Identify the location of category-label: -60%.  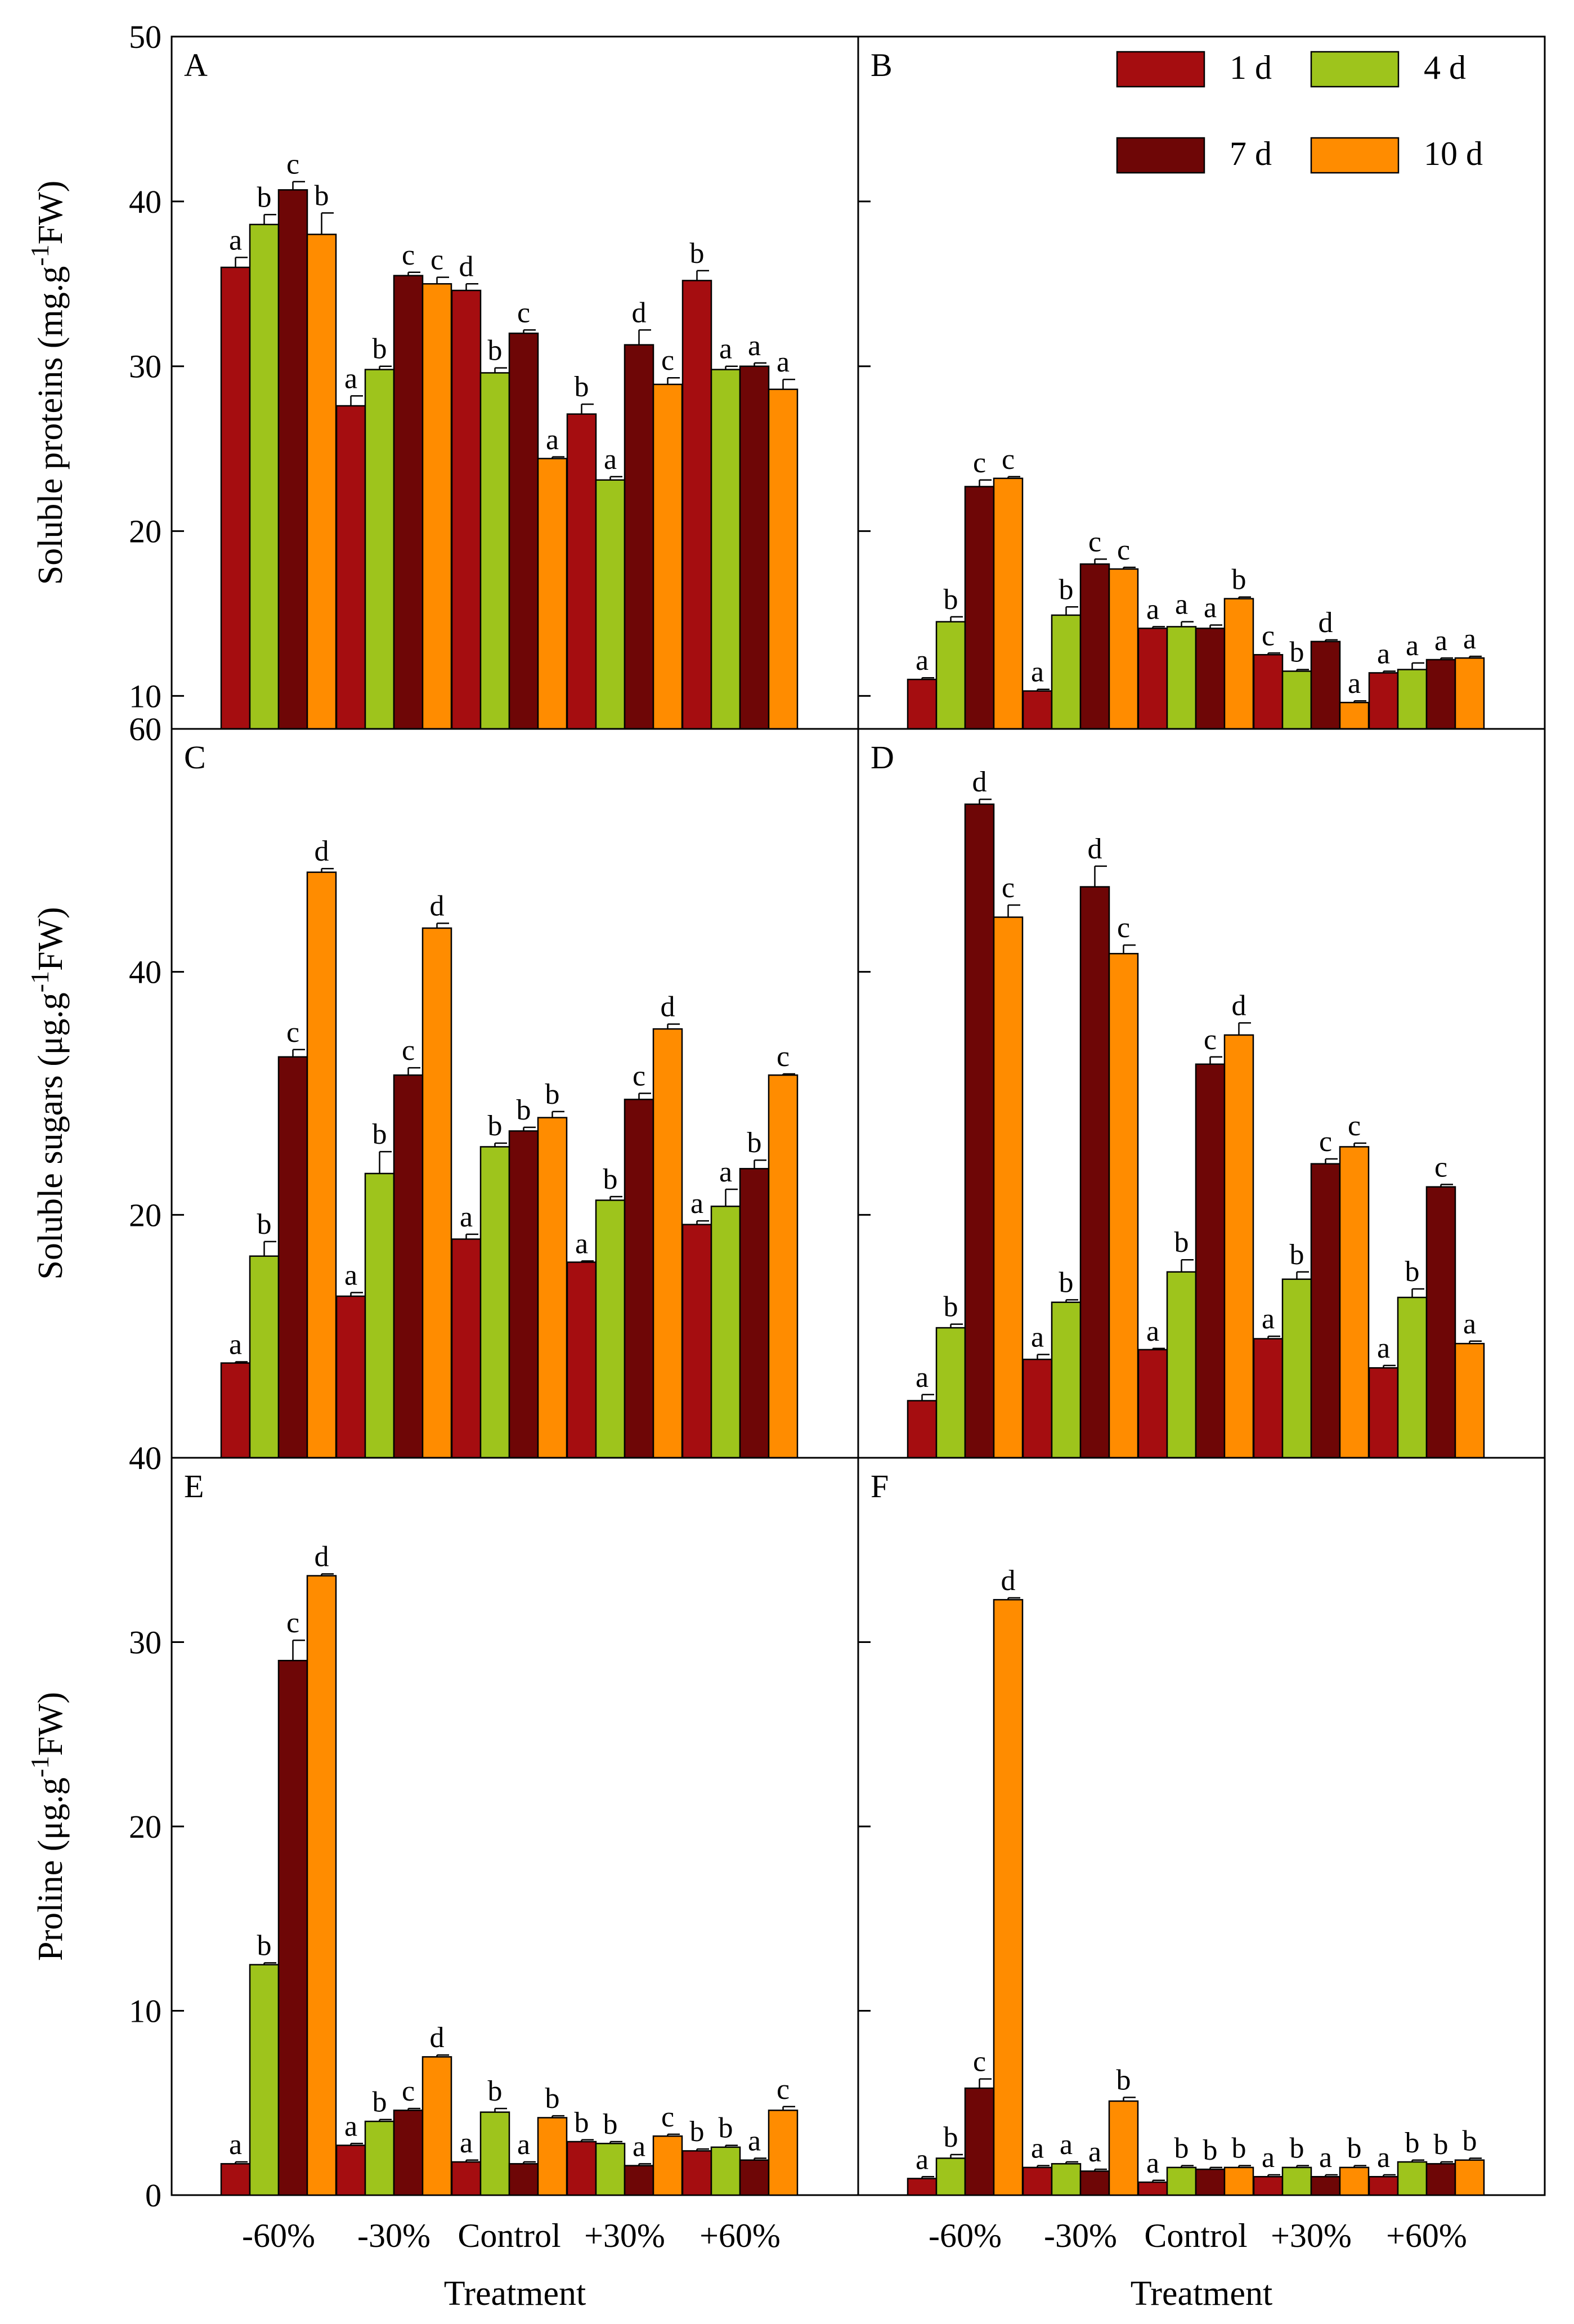
(966, 2235).